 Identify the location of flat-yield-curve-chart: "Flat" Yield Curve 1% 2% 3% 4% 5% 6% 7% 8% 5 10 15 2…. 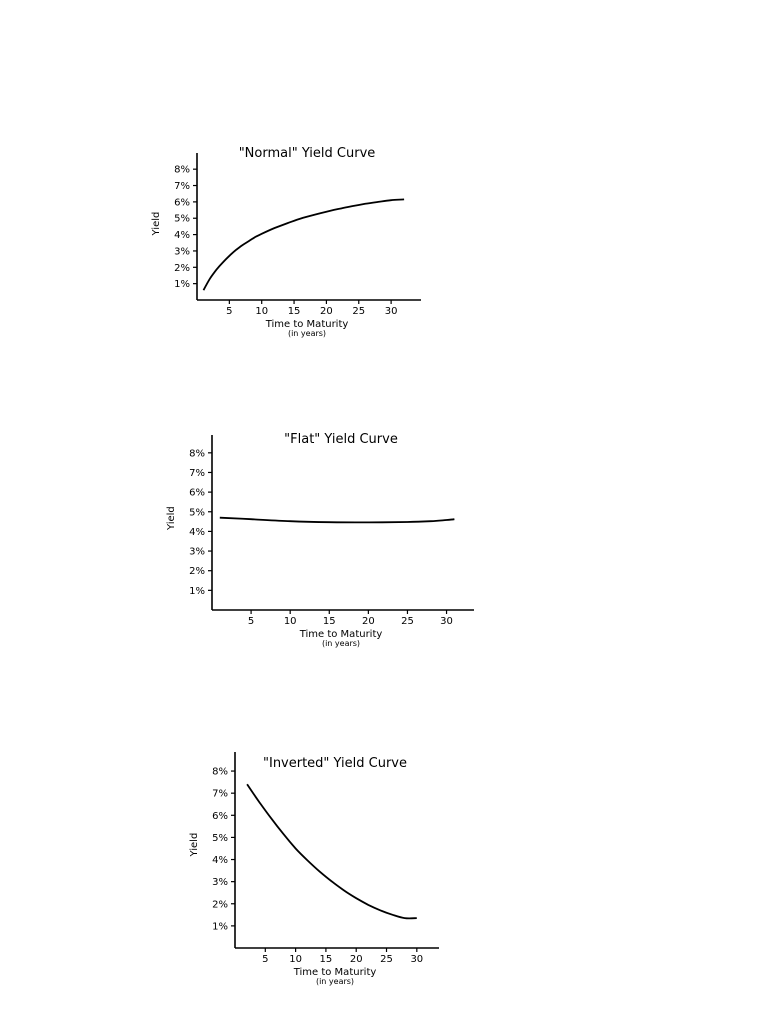
(320, 540).